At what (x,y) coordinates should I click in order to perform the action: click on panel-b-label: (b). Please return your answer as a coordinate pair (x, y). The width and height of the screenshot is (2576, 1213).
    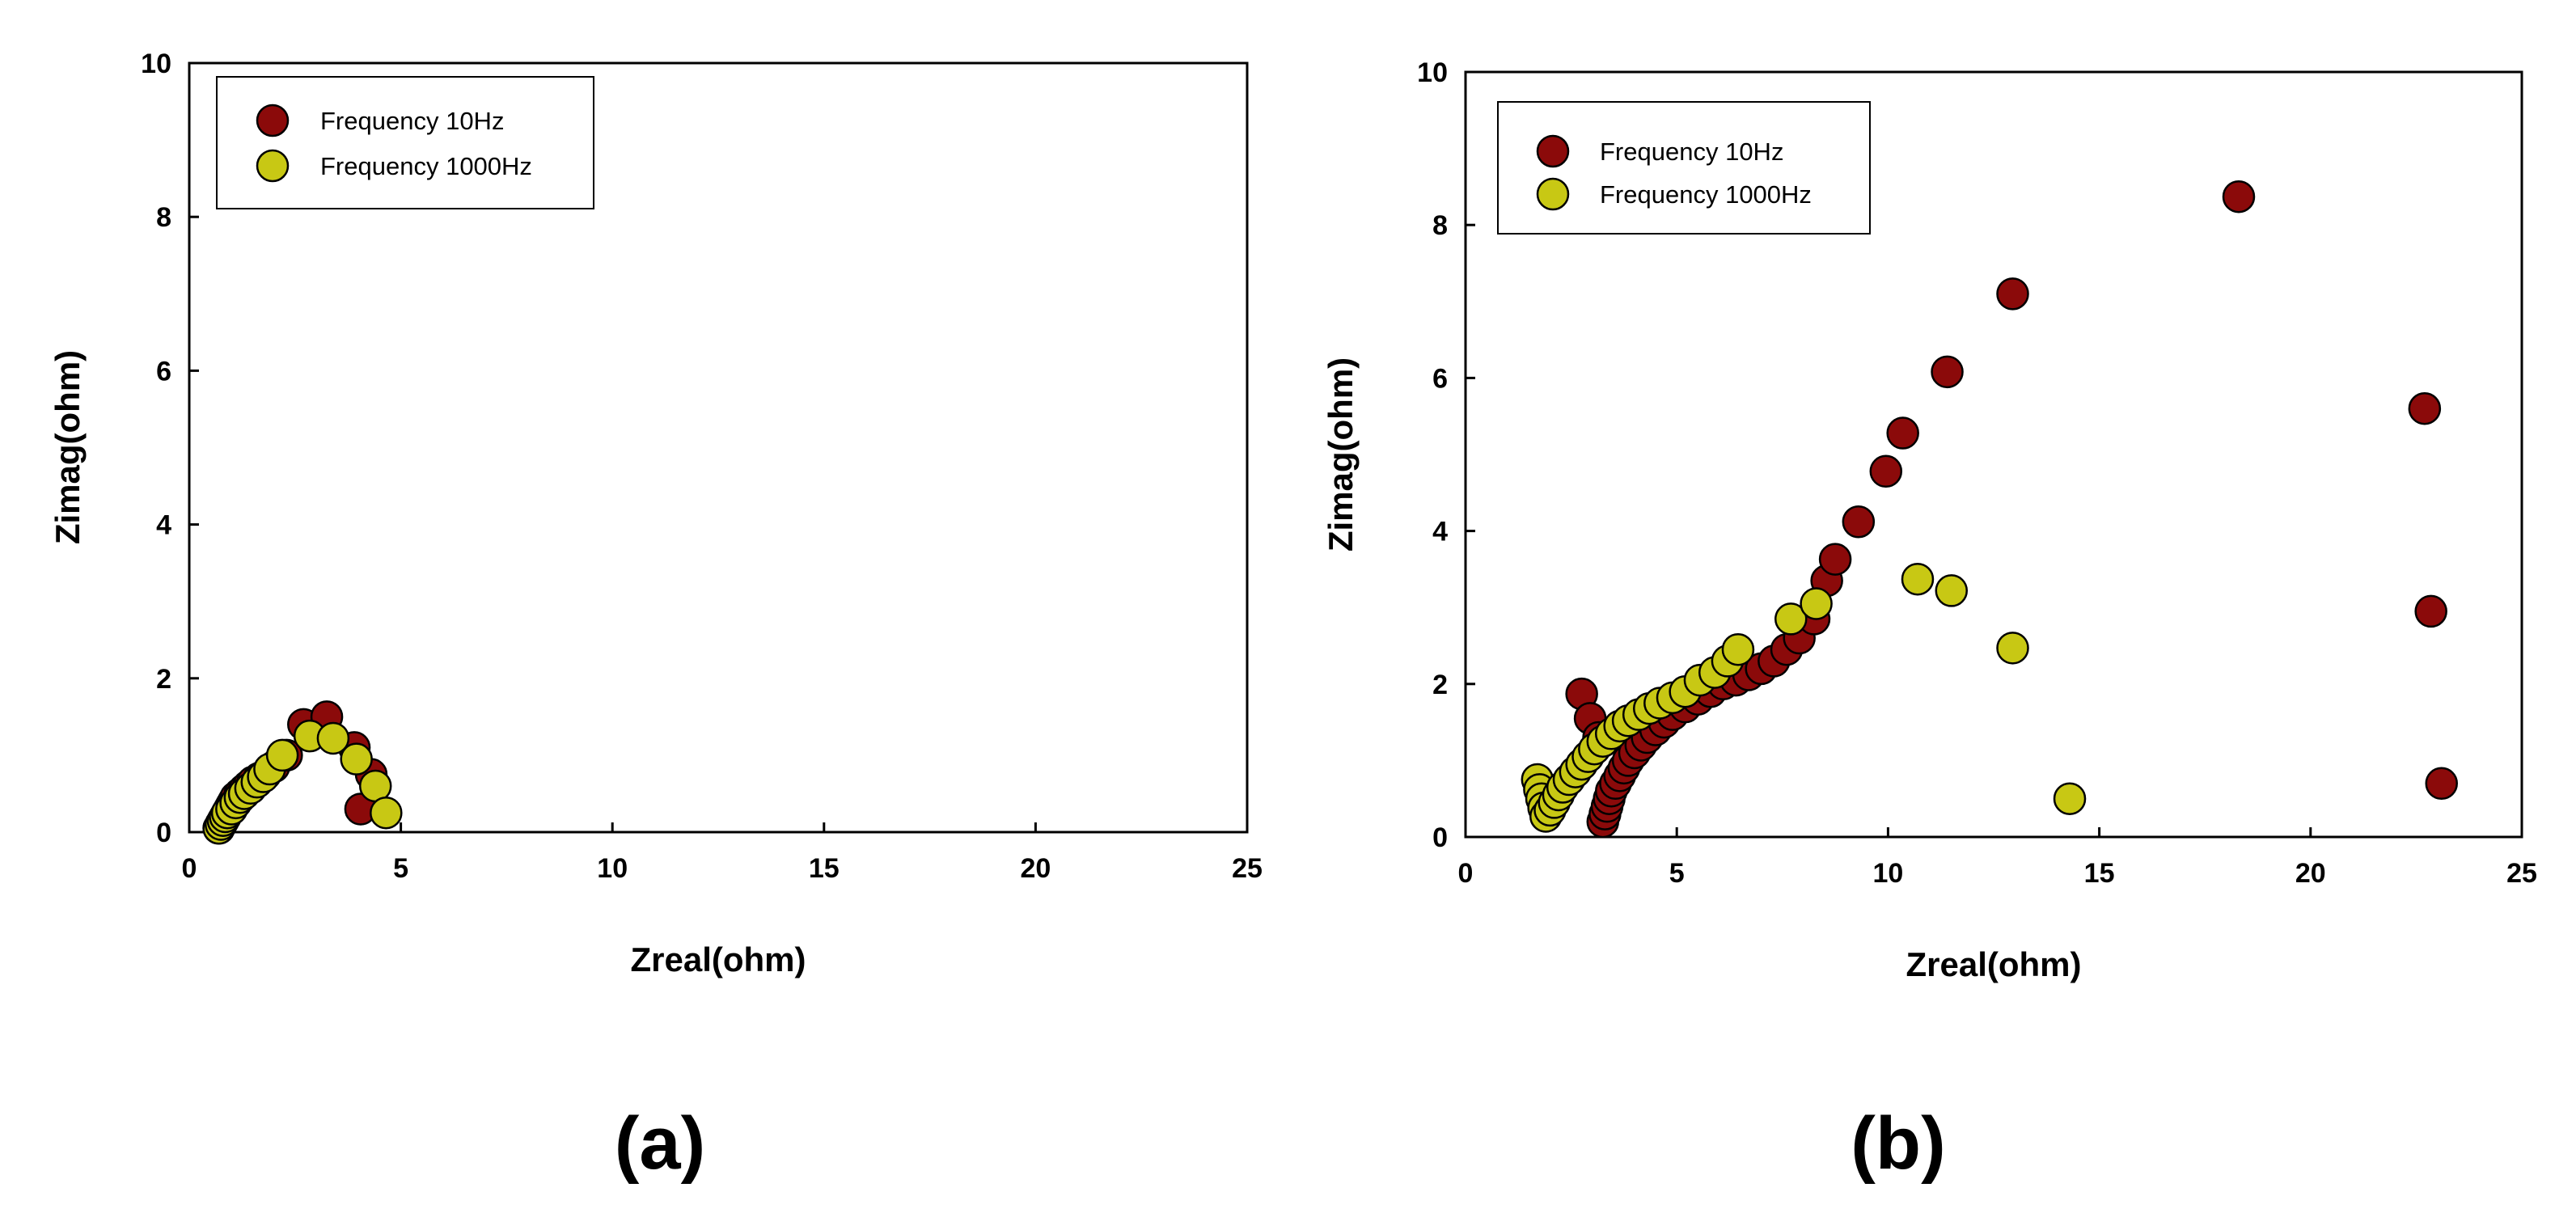
    Looking at the image, I should click on (1898, 1143).